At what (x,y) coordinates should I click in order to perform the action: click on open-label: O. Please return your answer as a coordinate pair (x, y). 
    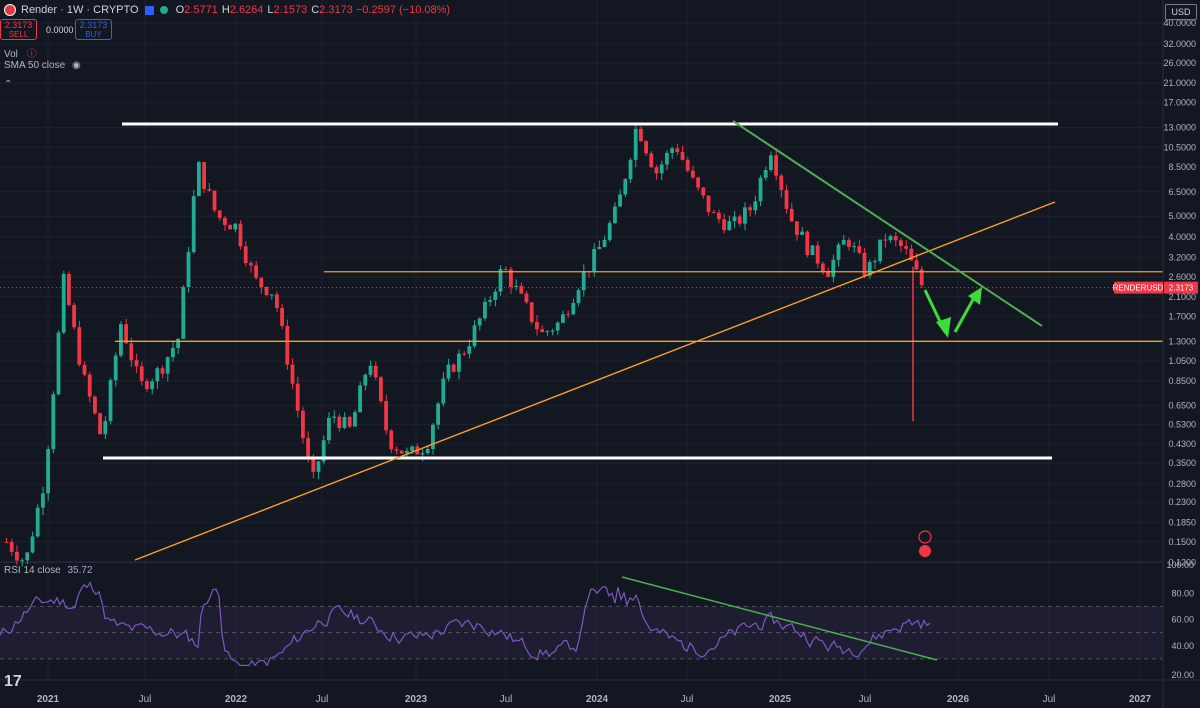
    Looking at the image, I should click on (180, 10).